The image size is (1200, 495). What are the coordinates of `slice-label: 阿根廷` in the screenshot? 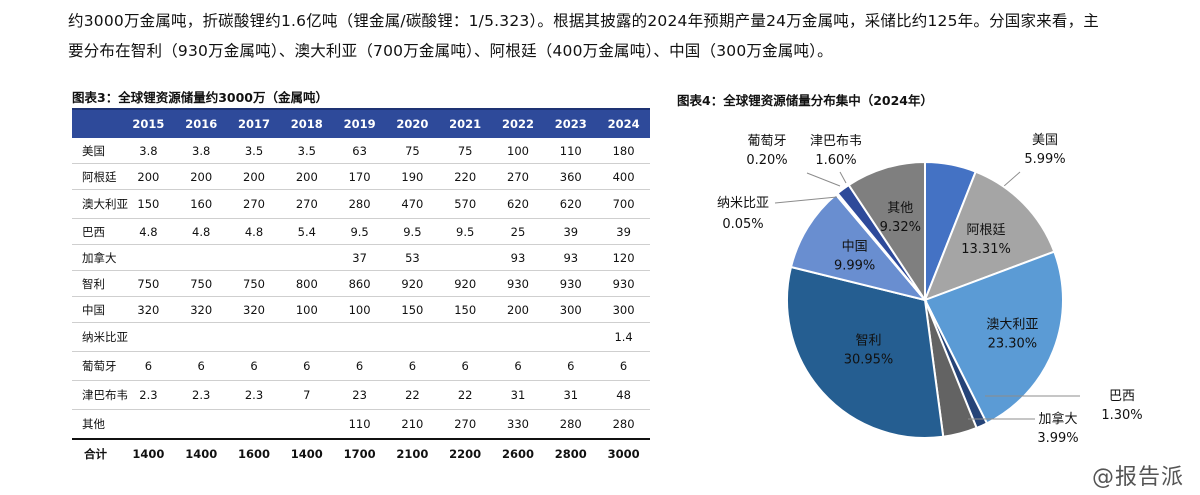 It's located at (986, 230).